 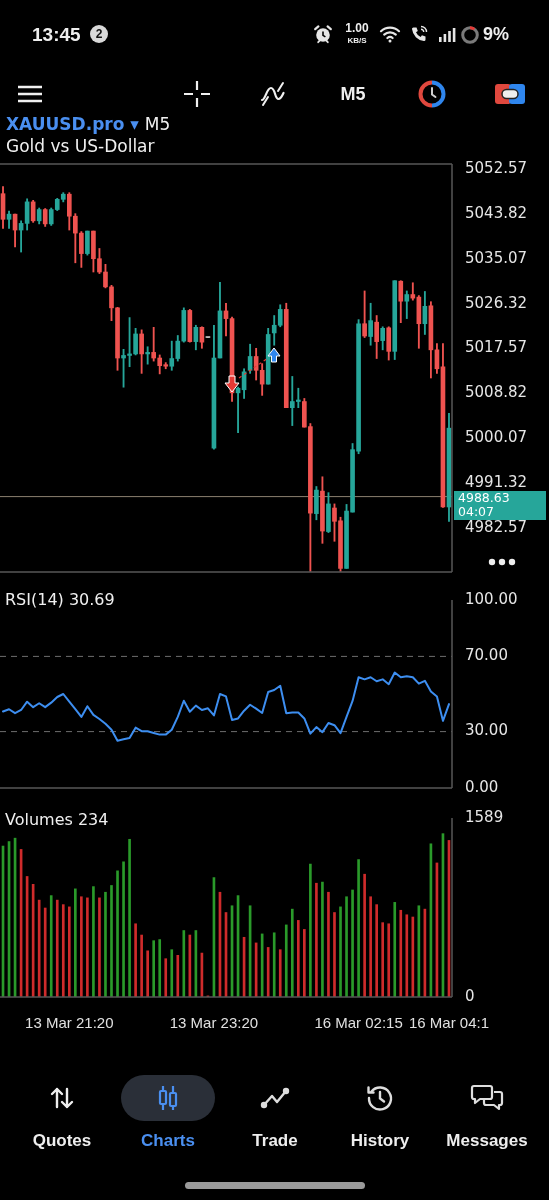 I want to click on x-tick-label: 16 Mar 02:15, so click(x=358, y=1023).